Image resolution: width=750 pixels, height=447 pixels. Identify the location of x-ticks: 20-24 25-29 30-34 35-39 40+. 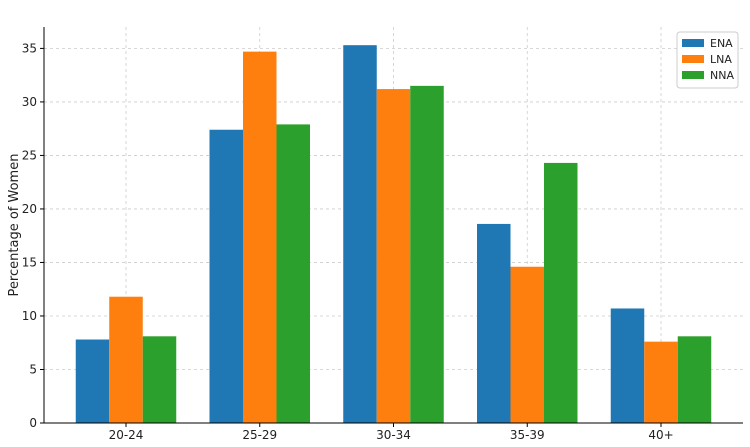
(391, 432).